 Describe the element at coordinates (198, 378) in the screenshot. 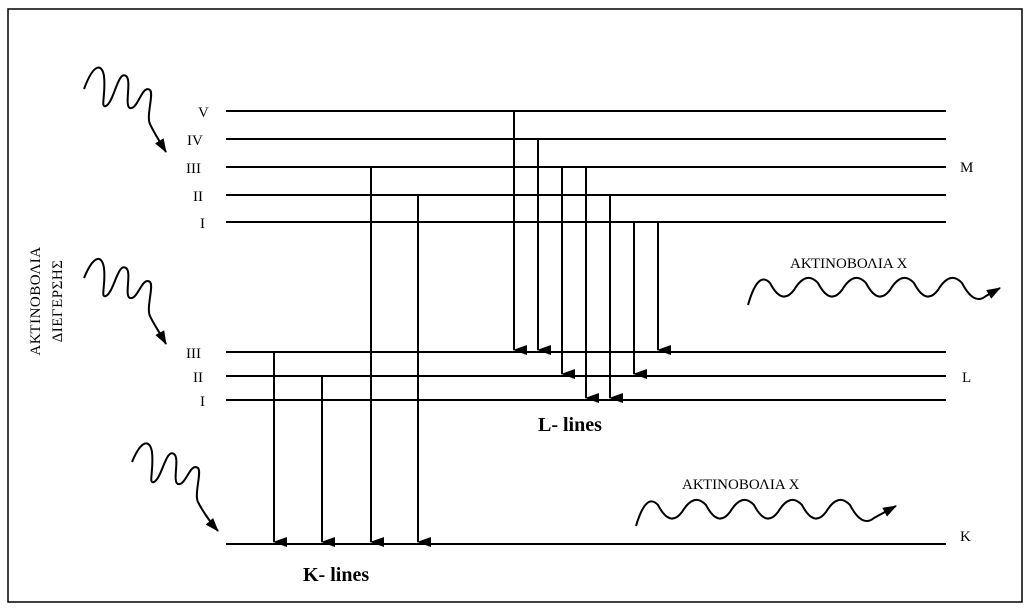

I see `l-sublevel-label-ii: II` at that location.